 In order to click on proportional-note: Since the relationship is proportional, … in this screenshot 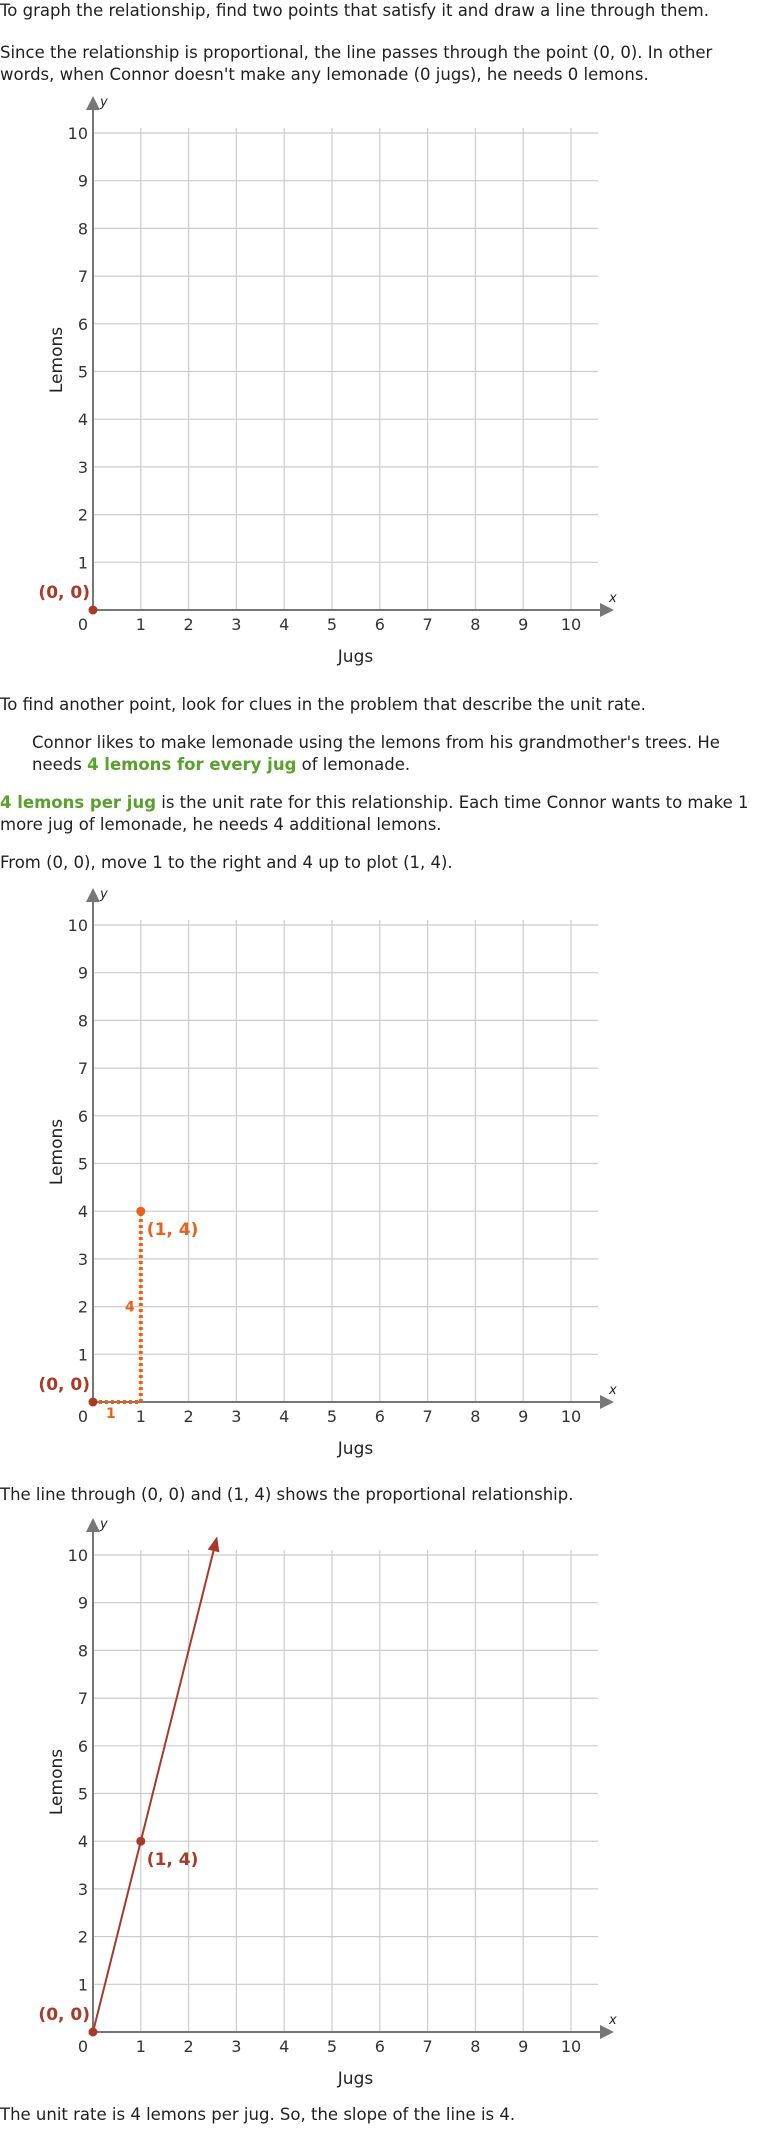, I will do `click(356, 63)`.